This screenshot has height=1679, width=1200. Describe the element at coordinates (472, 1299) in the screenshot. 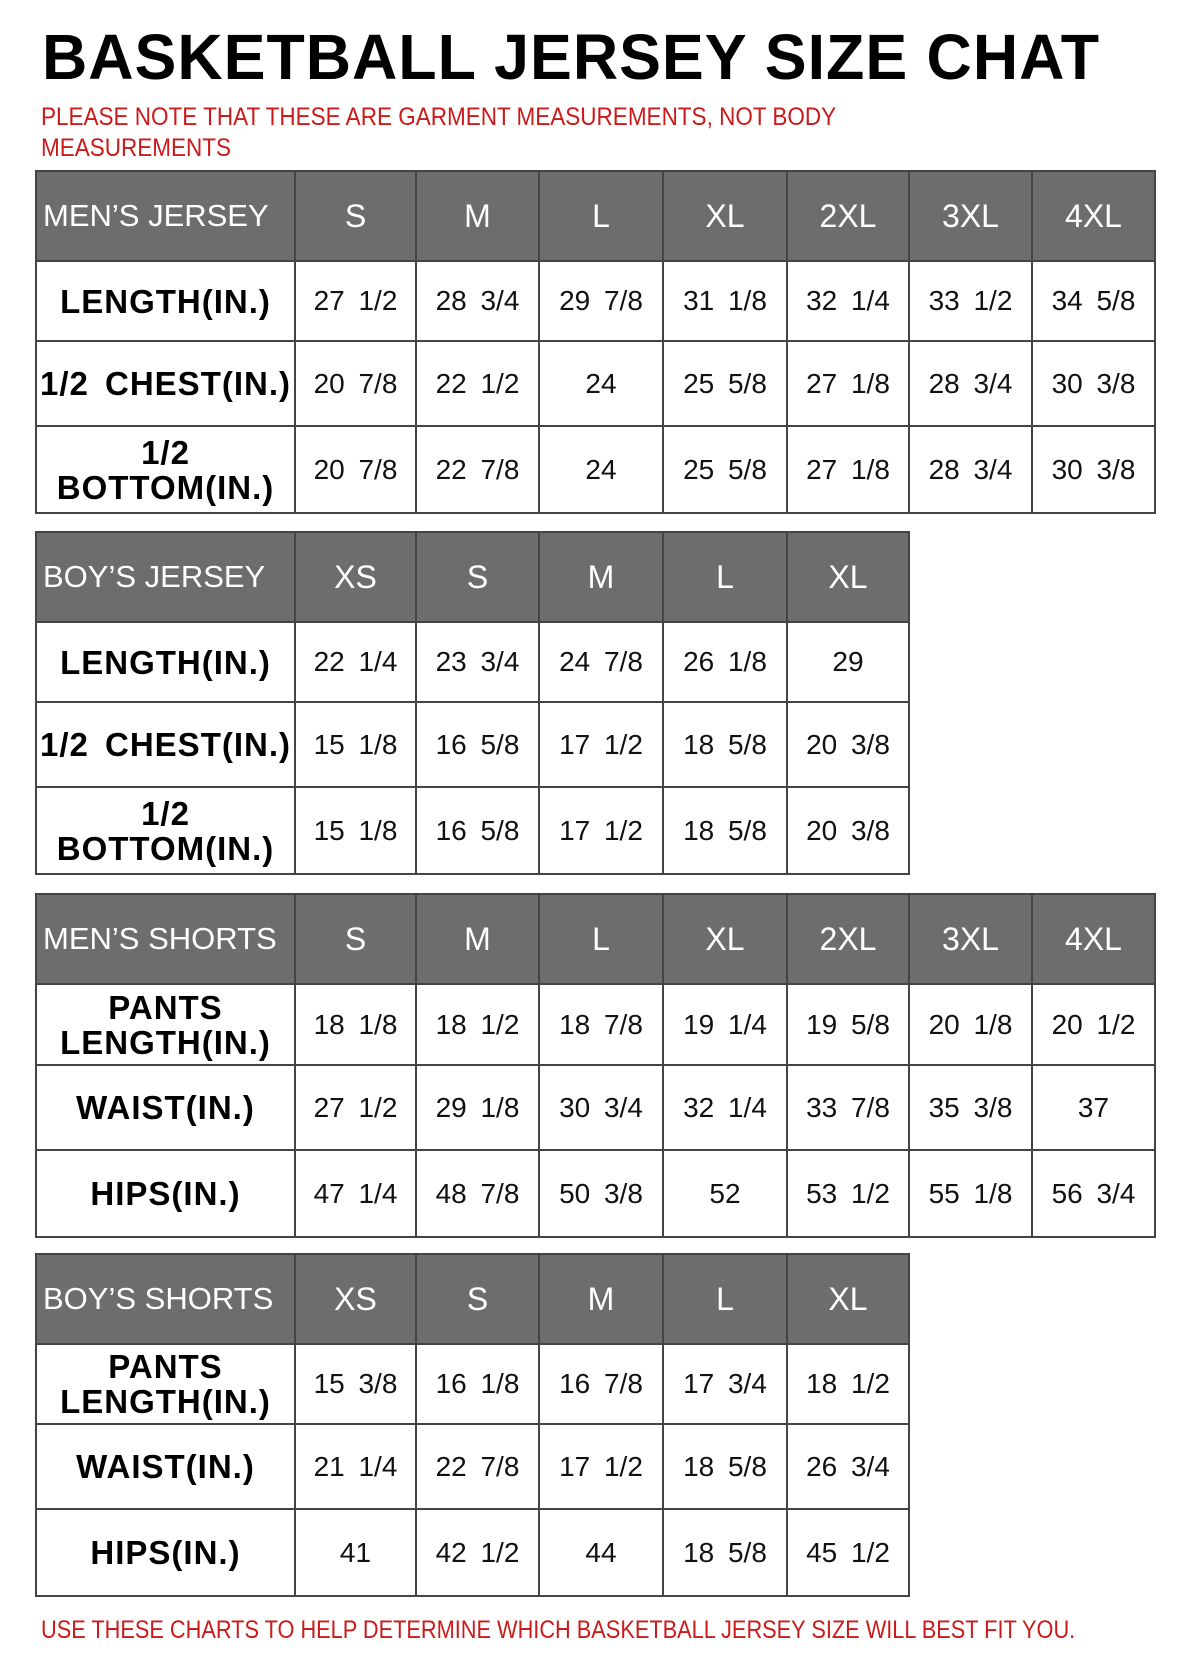

I see `table-header-row: BOY’S SHORTS XS S M L XL` at that location.